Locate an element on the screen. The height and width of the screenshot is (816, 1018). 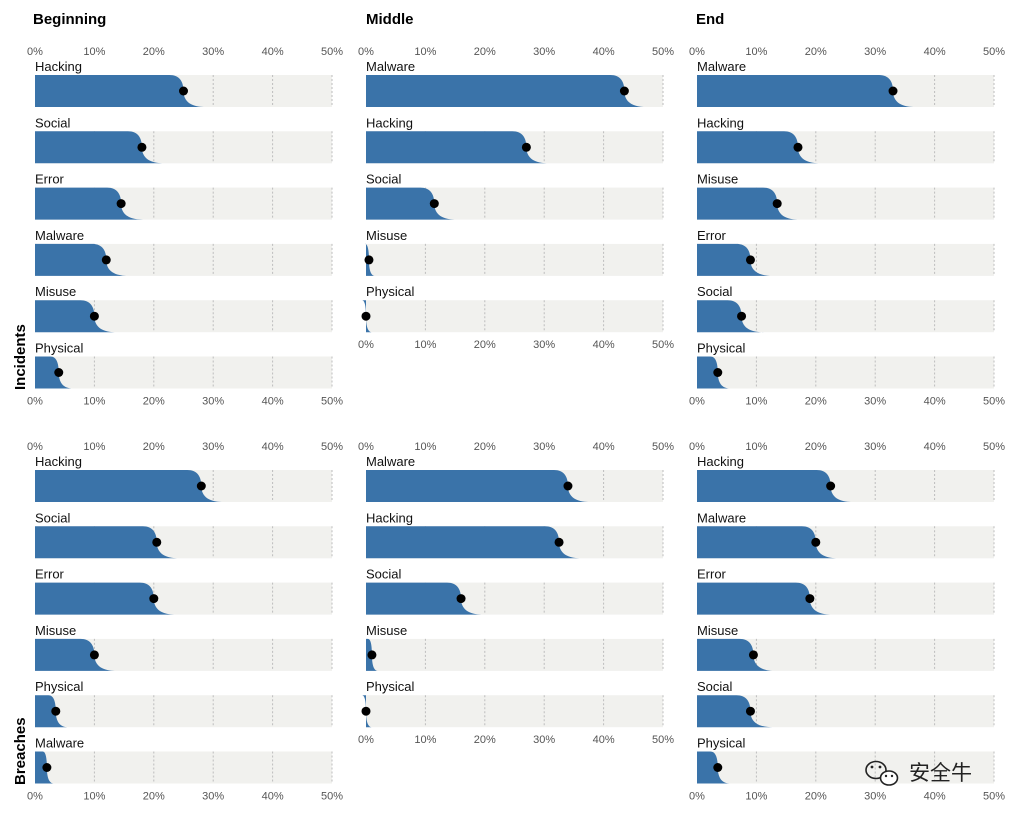
category-label: Physical is located at coordinates (59, 348).